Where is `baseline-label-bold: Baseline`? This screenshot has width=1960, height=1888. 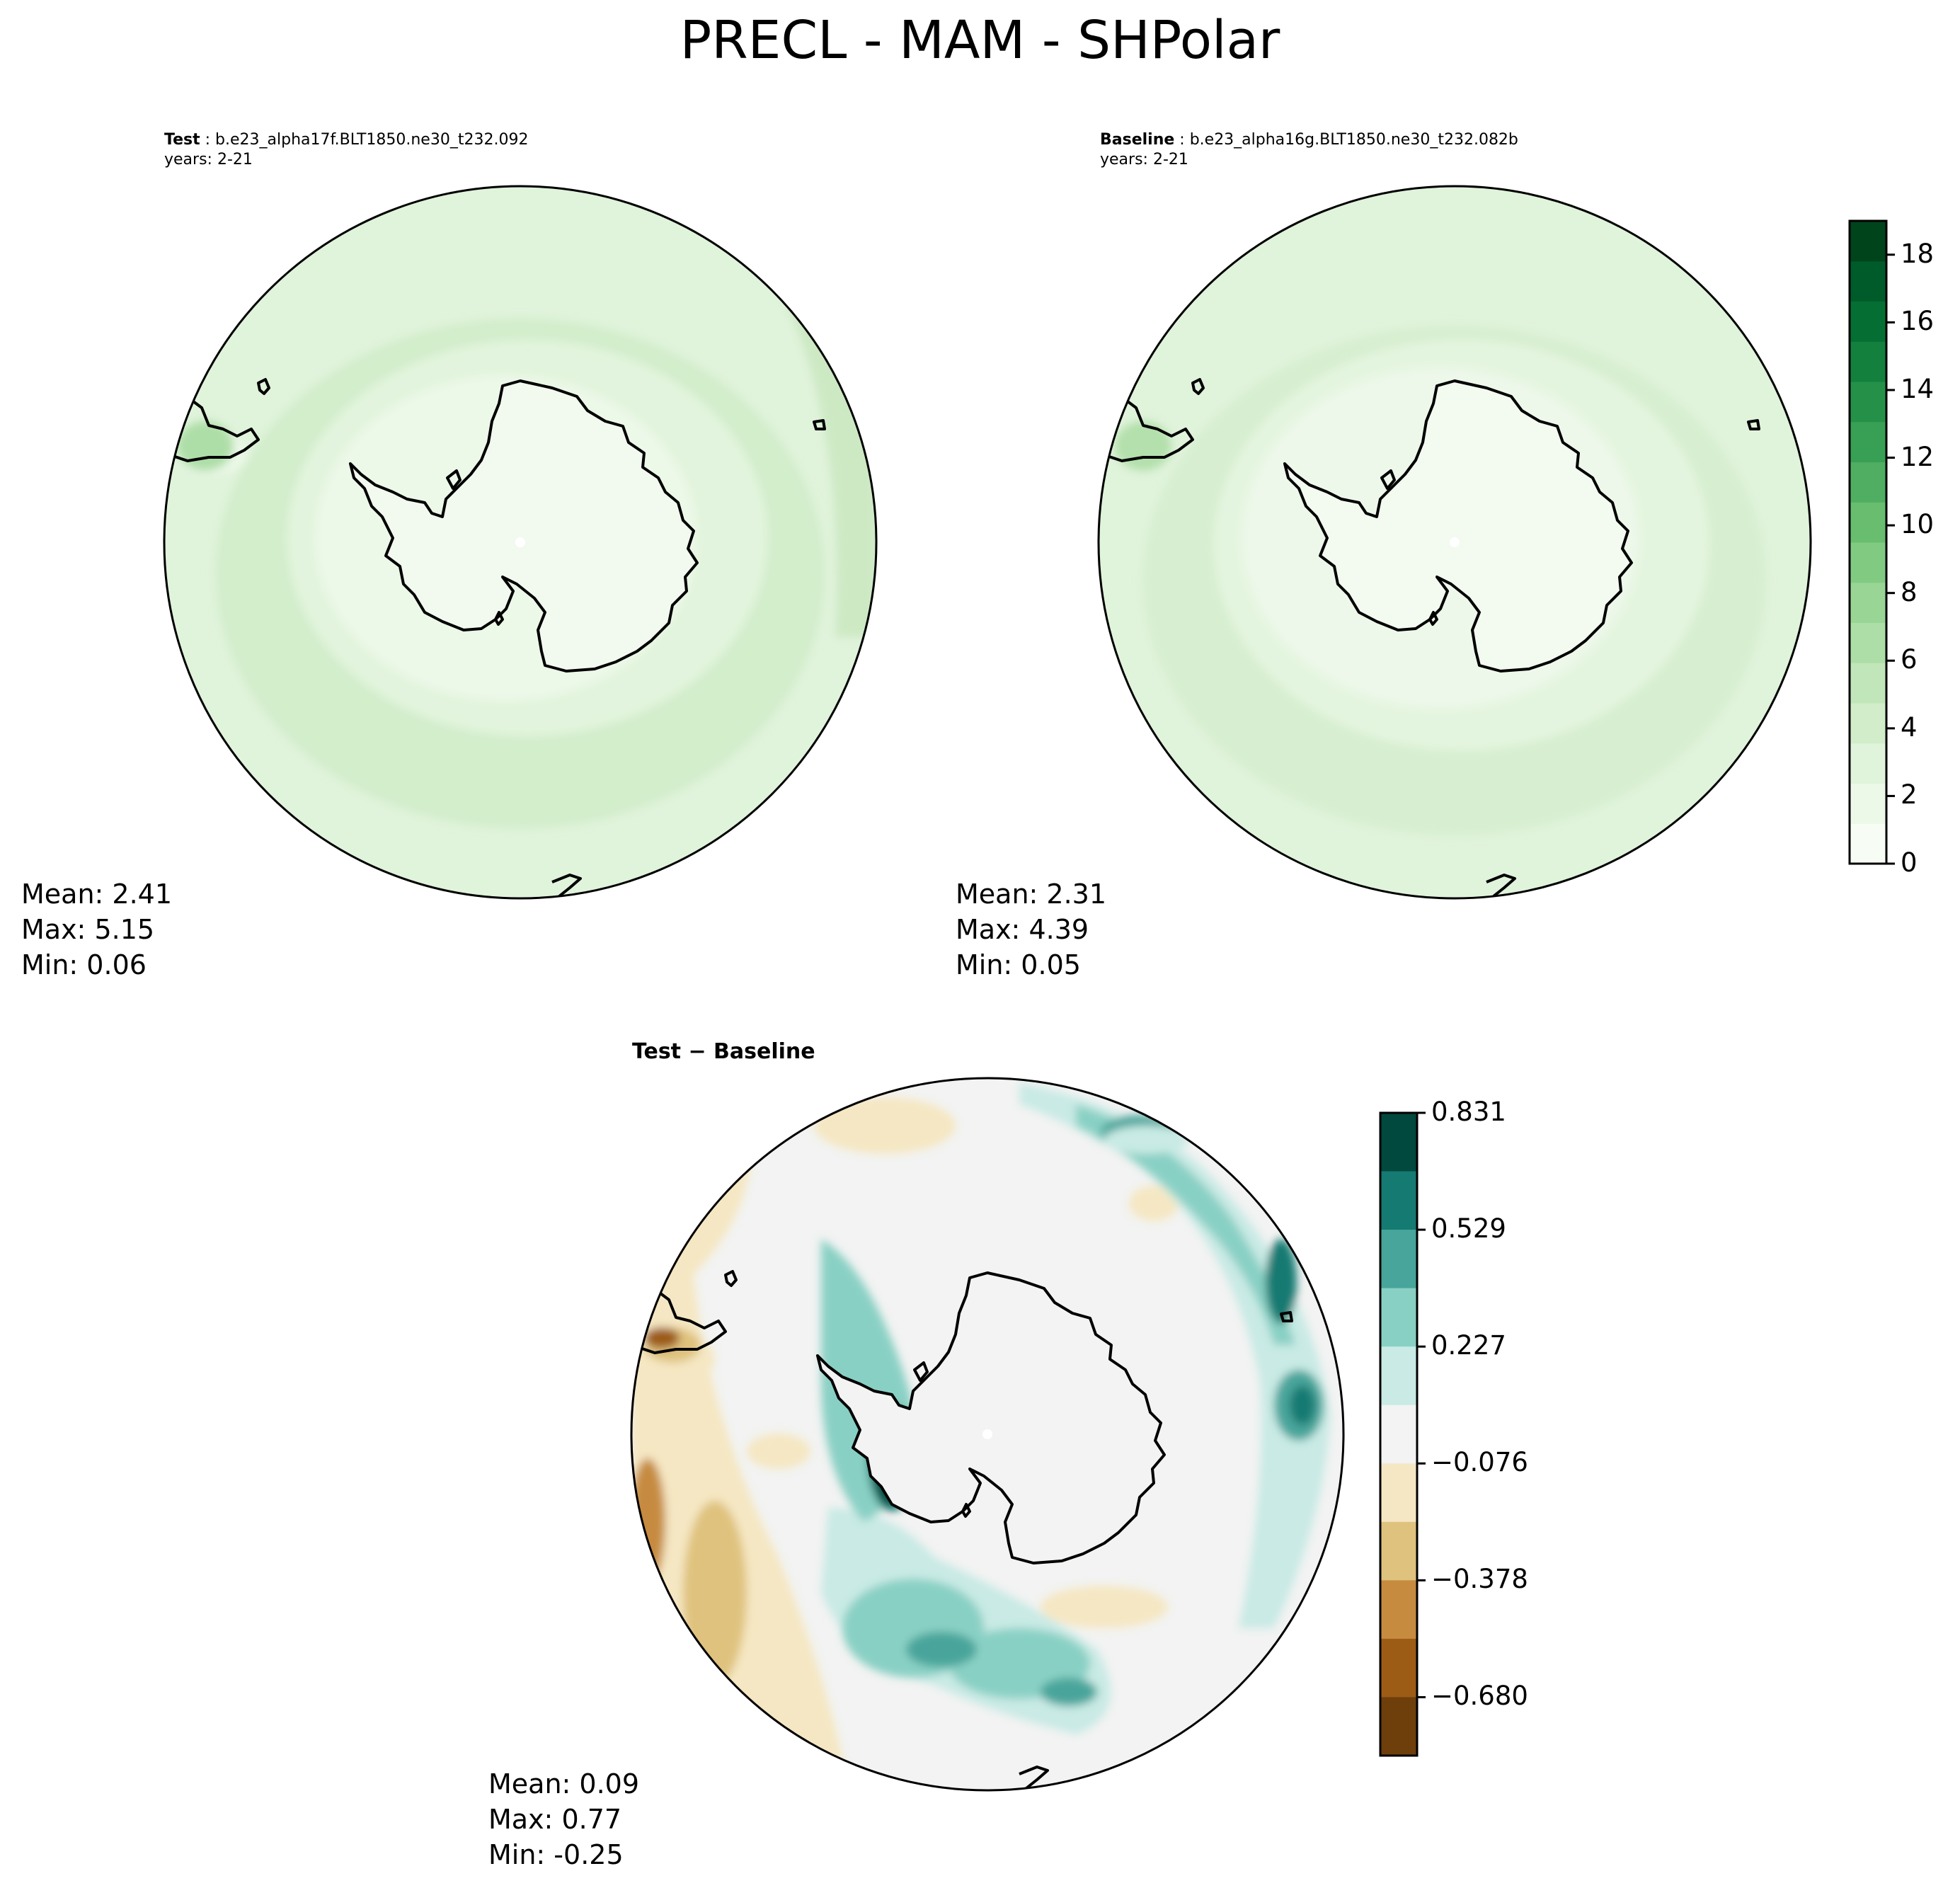
baseline-label-bold: Baseline is located at coordinates (1137, 140).